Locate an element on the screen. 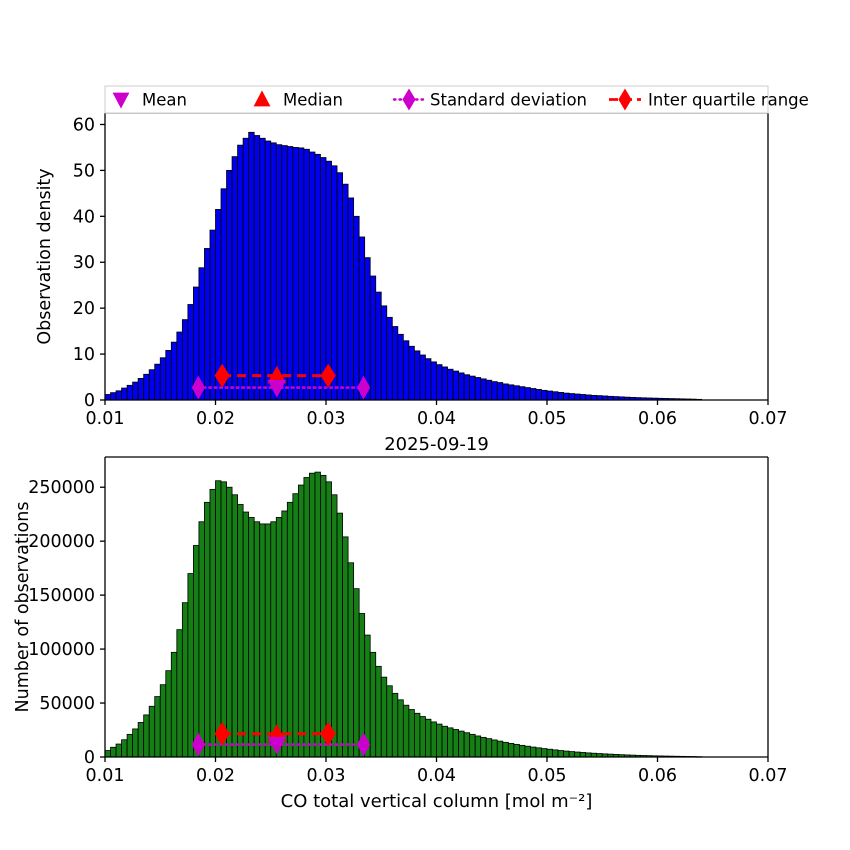 The image size is (850, 850). x-tick-label: 0.05 is located at coordinates (547, 419).